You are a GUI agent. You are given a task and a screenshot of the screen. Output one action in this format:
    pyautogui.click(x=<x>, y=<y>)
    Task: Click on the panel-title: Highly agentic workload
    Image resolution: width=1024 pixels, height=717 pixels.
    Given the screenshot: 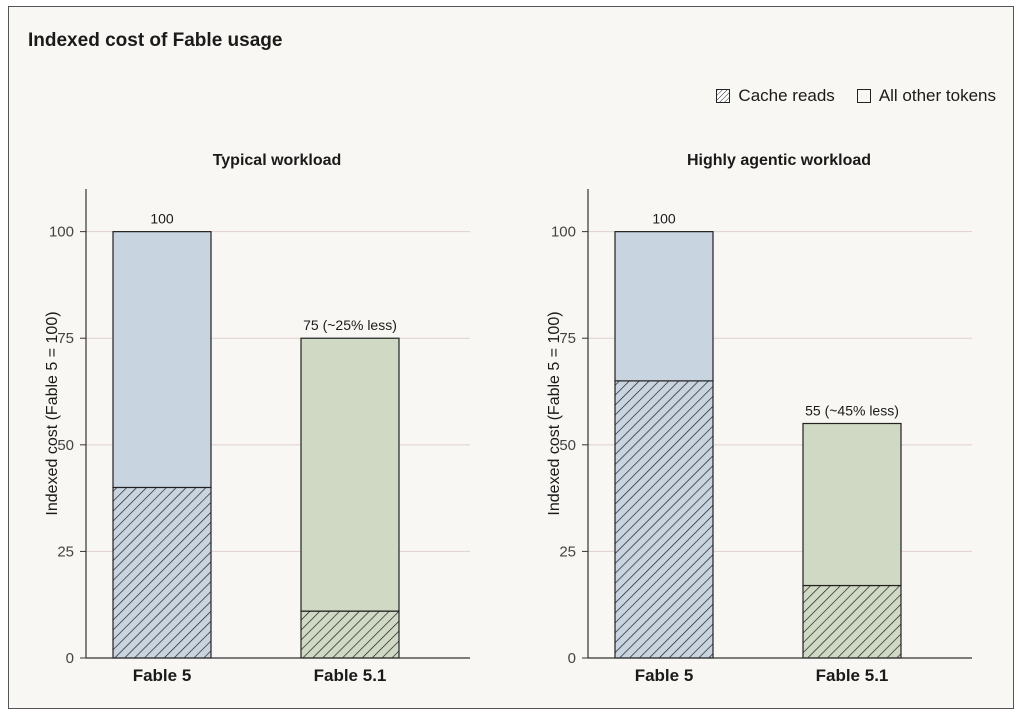 What is the action you would take?
    pyautogui.click(x=779, y=160)
    